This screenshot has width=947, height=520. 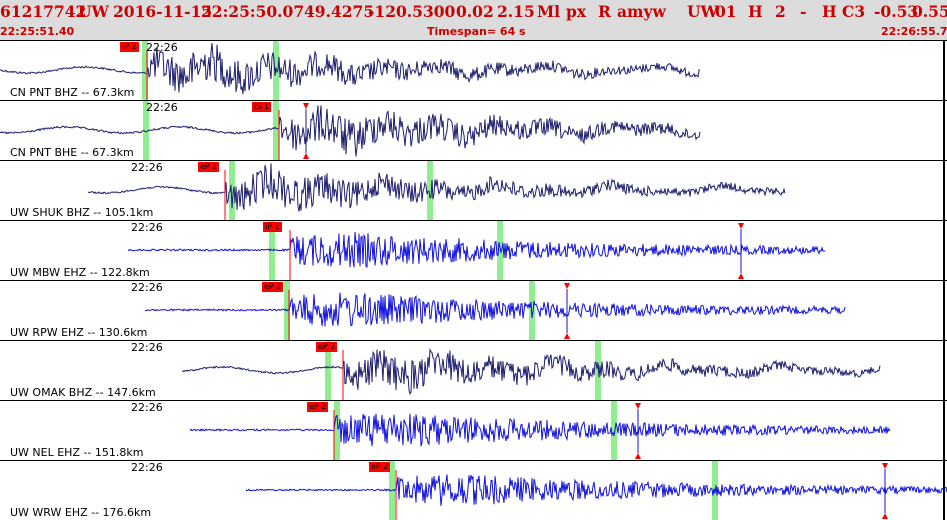 I want to click on trace-panel: 22:26 iP 1 UW MBW EHZ -- 122.8km, so click(x=473, y=250).